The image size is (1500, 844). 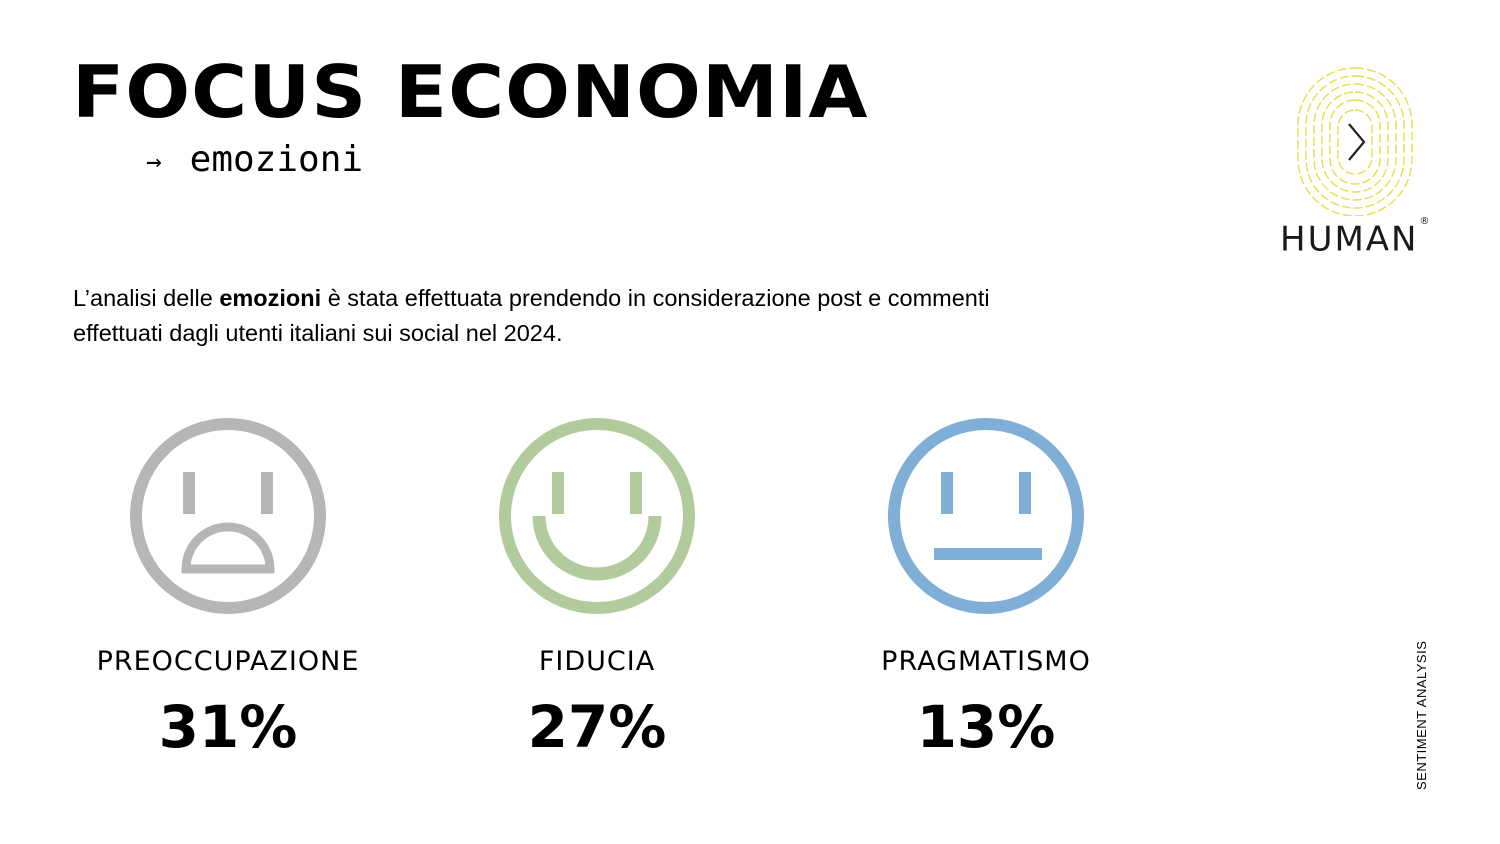 I want to click on emotion-card-preoccupazione: PREOCCUPAZIONE 31%, so click(x=228, y=588).